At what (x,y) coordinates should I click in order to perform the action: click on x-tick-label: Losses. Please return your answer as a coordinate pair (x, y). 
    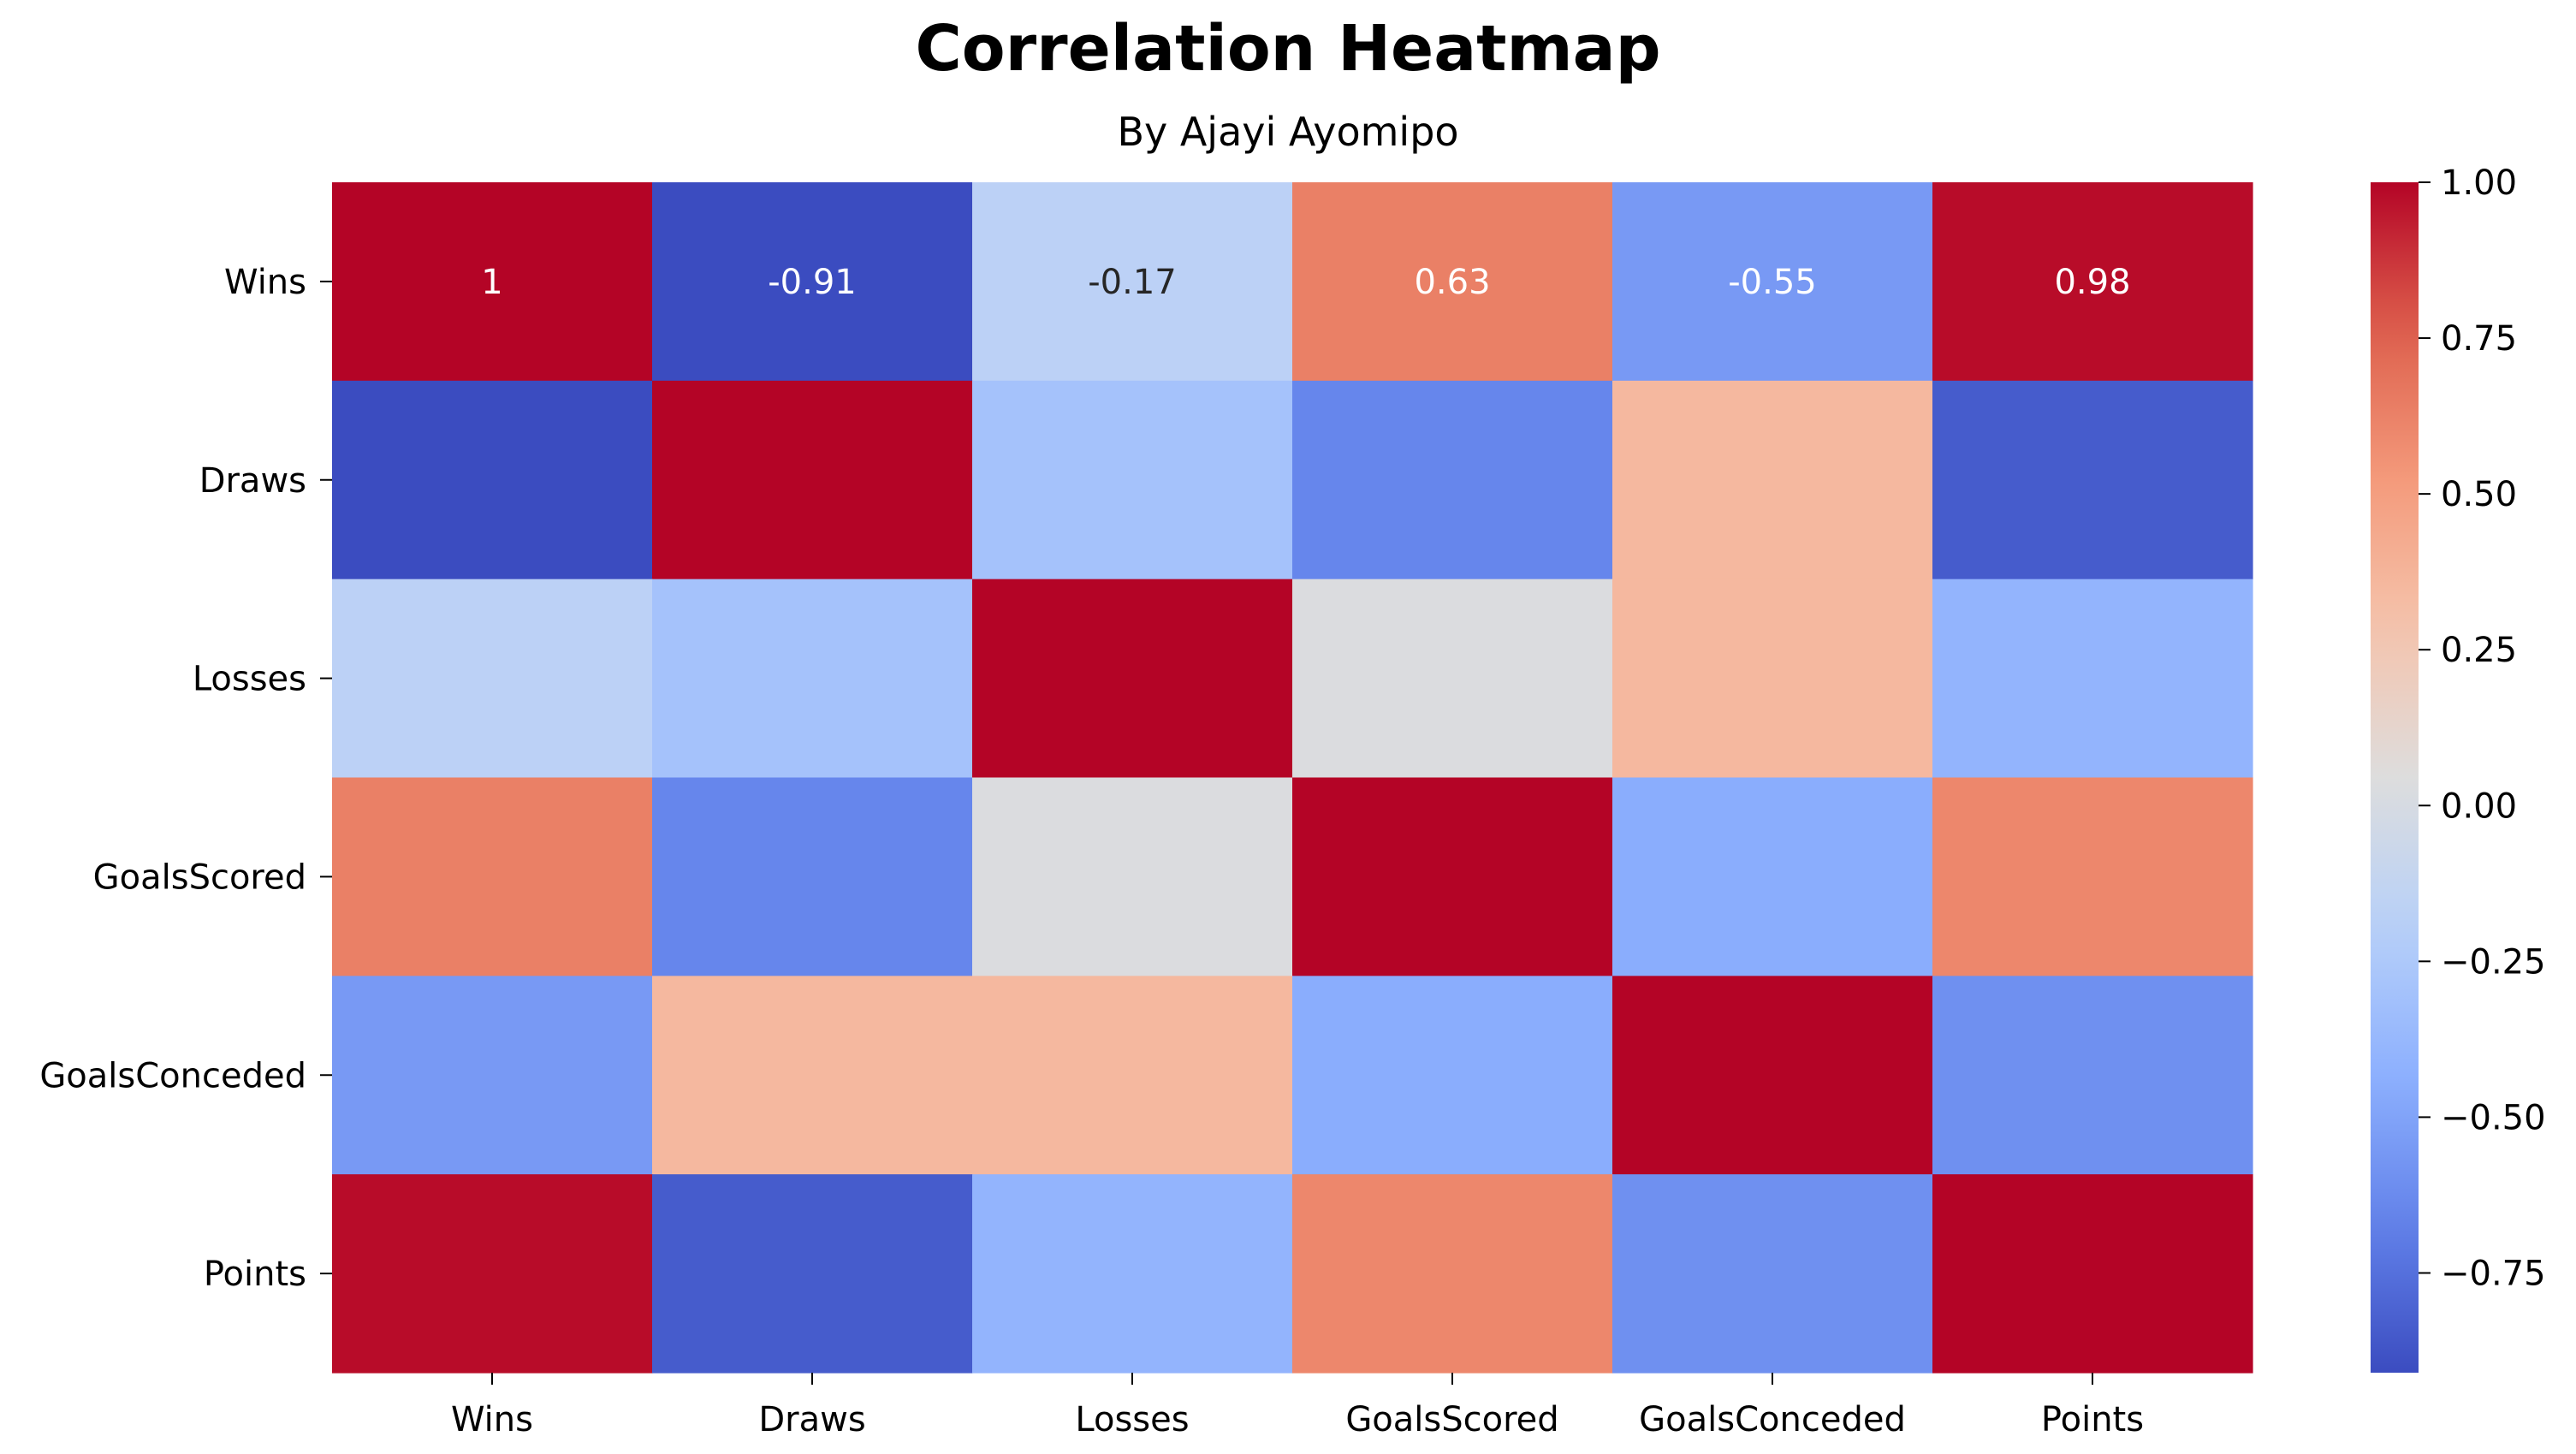
    Looking at the image, I should click on (1132, 1419).